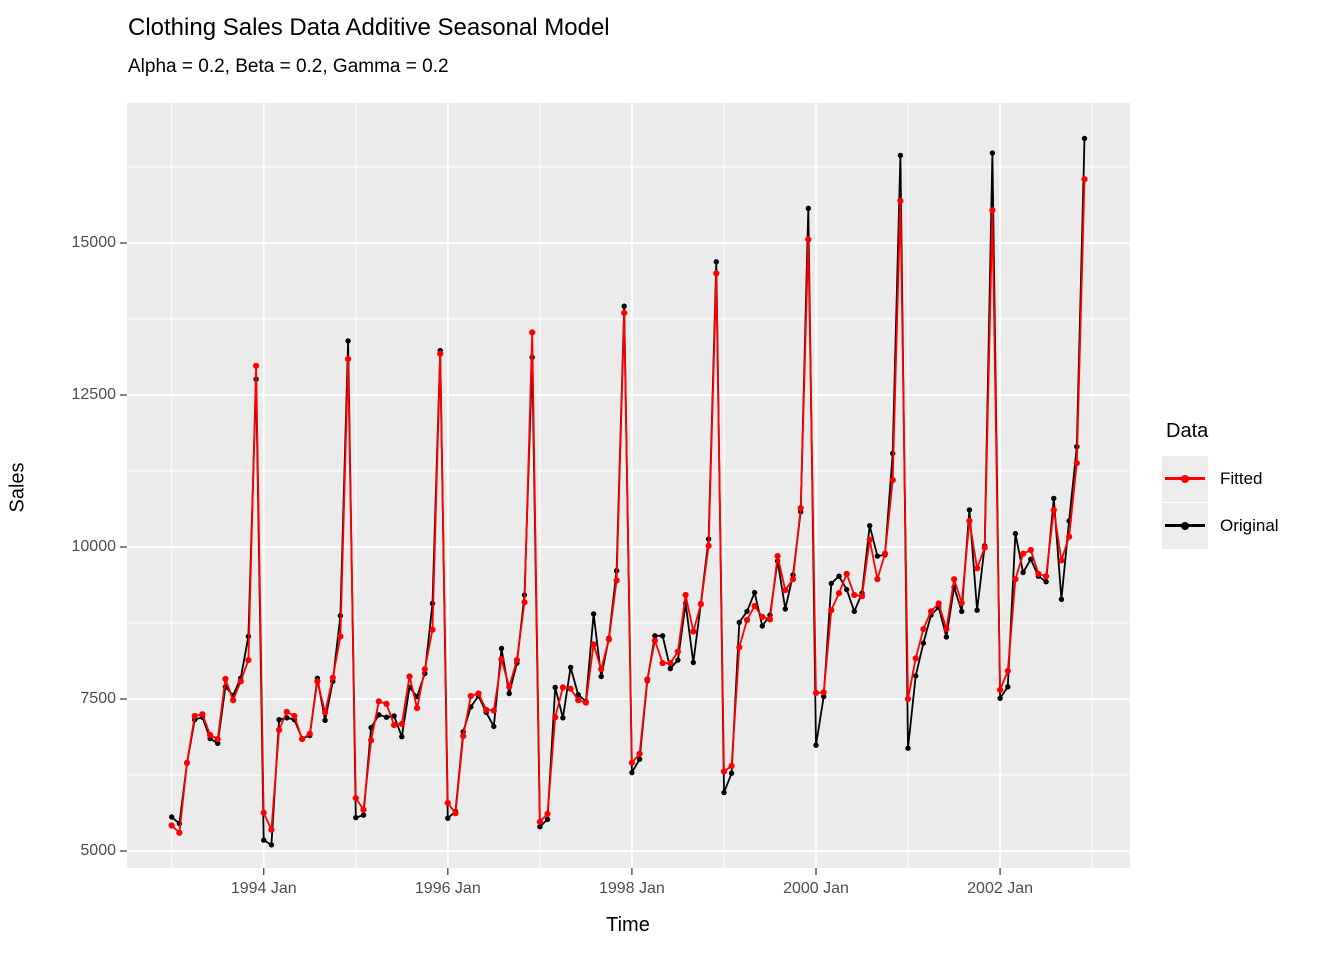  What do you see at coordinates (1220, 525) in the screenshot?
I see `legend-item-original: Original` at bounding box center [1220, 525].